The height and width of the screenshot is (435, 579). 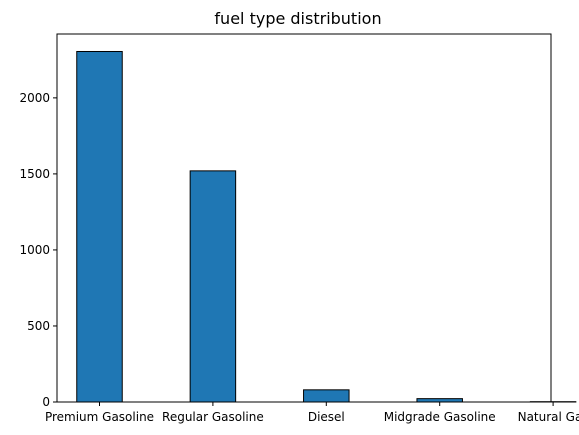 I want to click on chart-title: fuel type distribution, so click(x=297, y=18).